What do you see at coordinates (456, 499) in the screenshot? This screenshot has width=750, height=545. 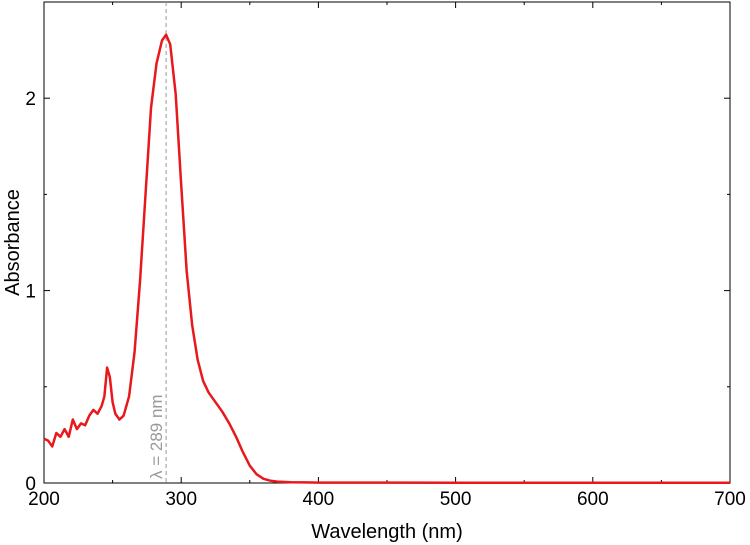 I see `x-tick-label: 500` at bounding box center [456, 499].